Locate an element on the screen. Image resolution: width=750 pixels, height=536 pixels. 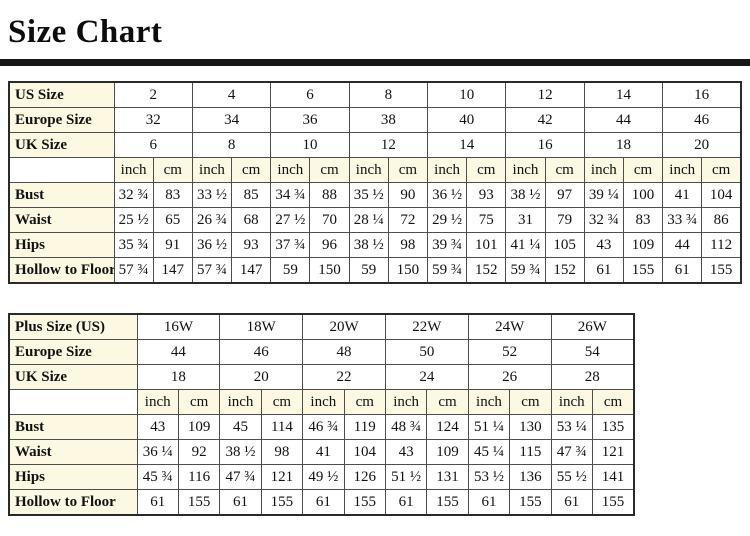
row-label: UK Size is located at coordinates (73, 377).